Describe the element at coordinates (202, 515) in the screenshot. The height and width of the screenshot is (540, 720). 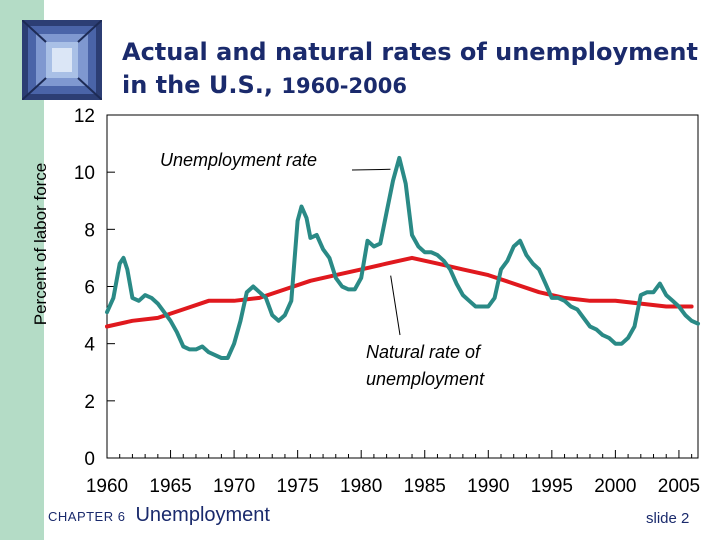
I see `chapter-name: Unemployment` at that location.